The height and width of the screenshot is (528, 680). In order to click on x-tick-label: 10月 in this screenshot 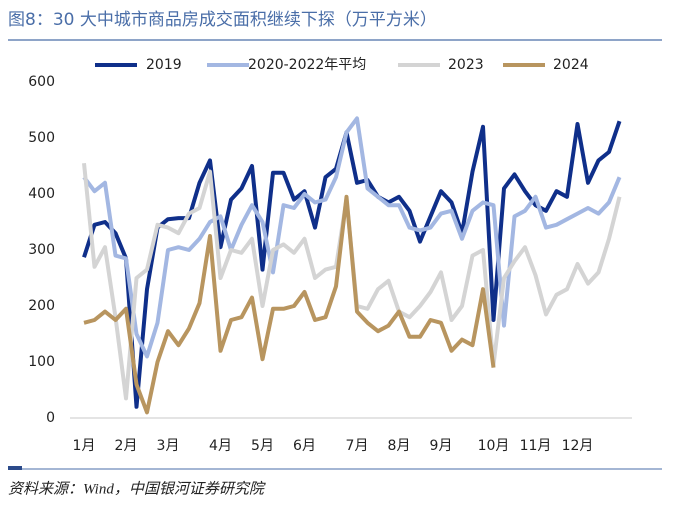, I will do `click(494, 446)`.